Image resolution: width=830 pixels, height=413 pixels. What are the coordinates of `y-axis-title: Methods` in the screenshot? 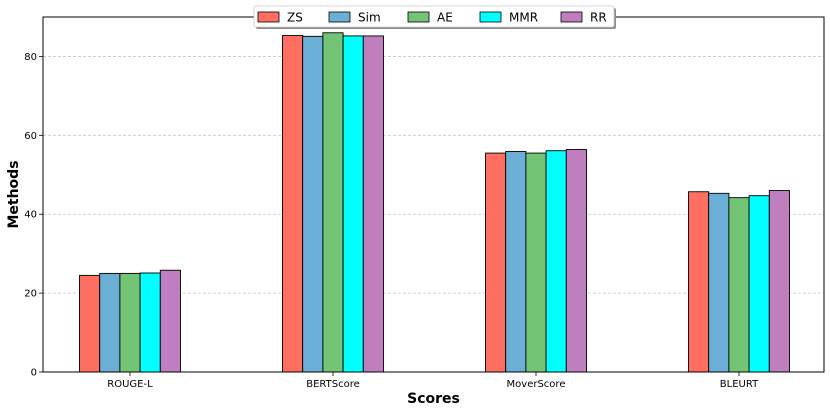 It's located at (14, 194).